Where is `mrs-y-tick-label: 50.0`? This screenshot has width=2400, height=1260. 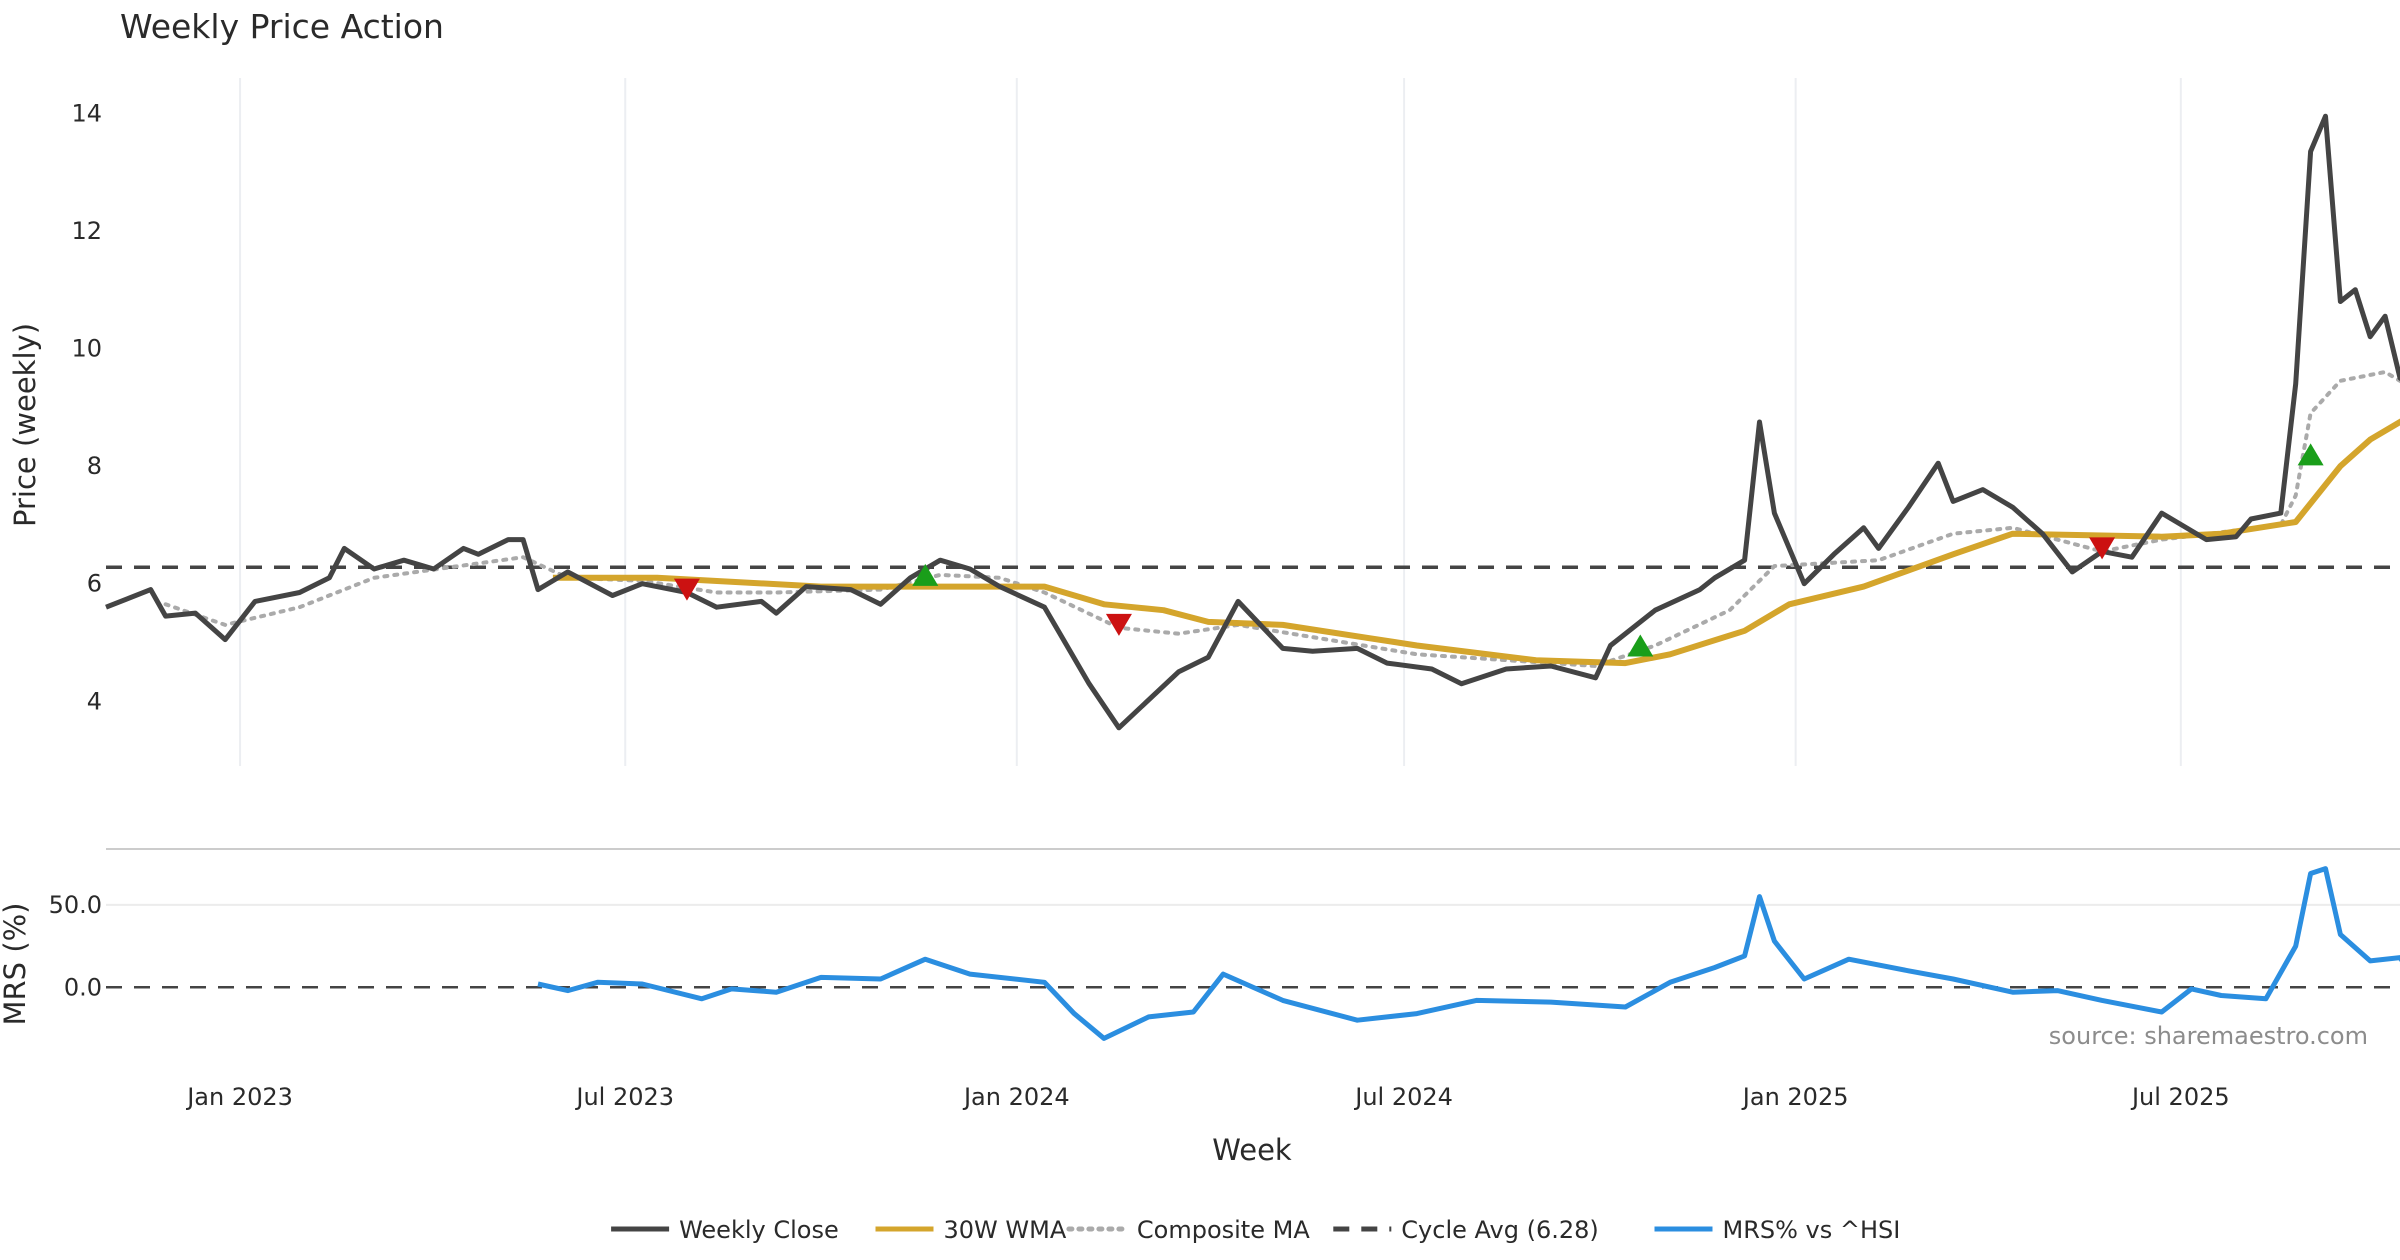
mrs-y-tick-label: 50.0 is located at coordinates (75, 905).